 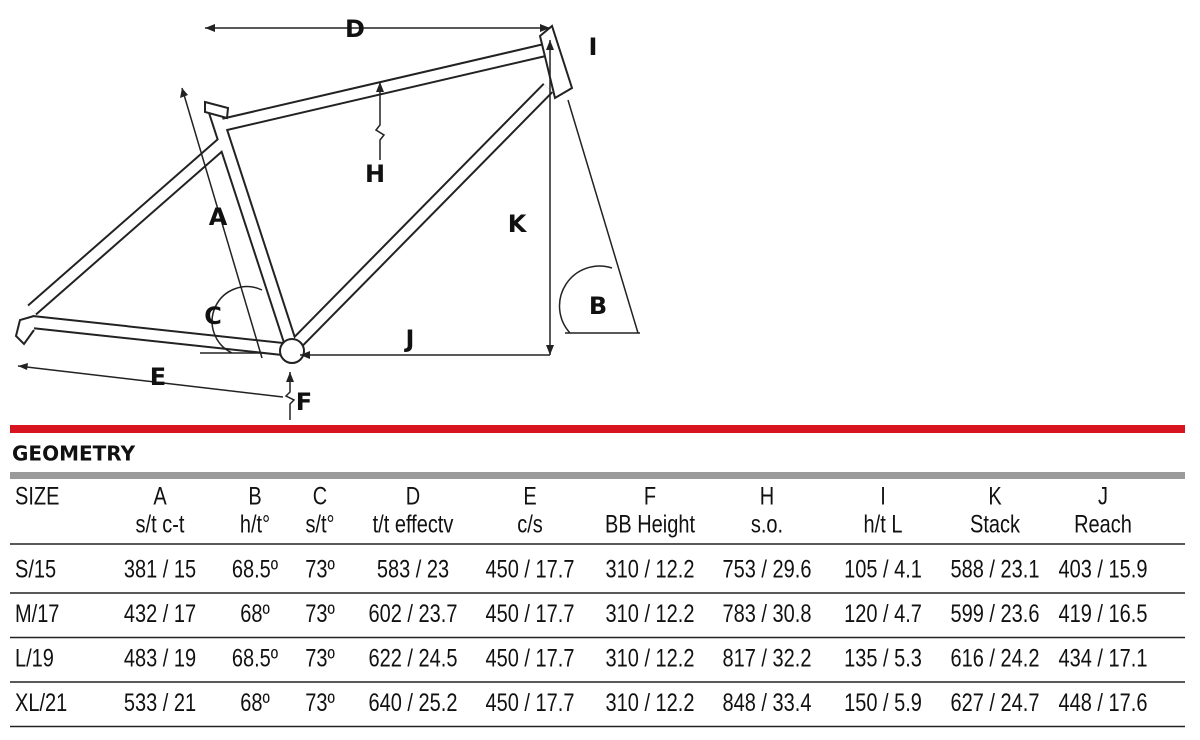 I want to click on table-cell: SIZE, so click(x=37, y=497).